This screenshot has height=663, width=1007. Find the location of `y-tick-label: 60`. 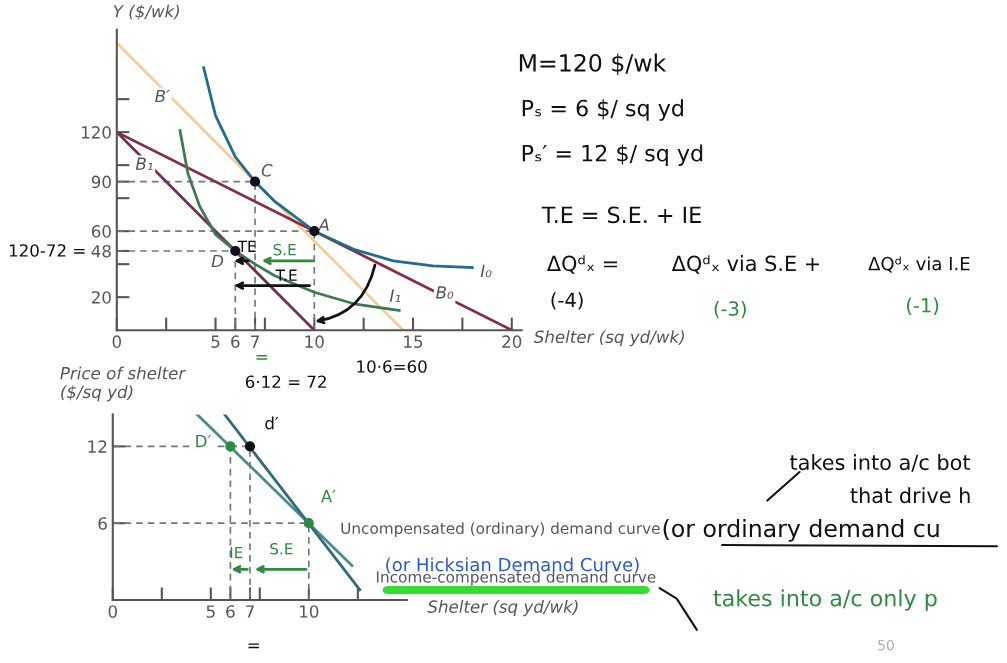

y-tick-label: 60 is located at coordinates (101, 231).